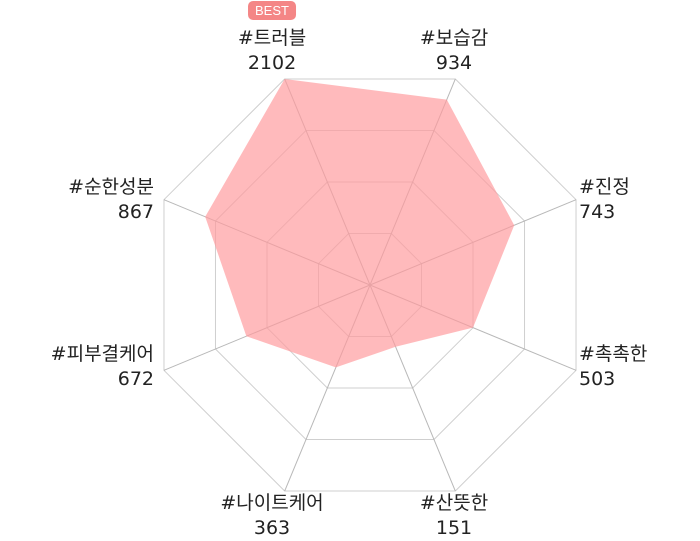  Describe the element at coordinates (111, 187) in the screenshot. I see `axis-name: #순한성분` at that location.